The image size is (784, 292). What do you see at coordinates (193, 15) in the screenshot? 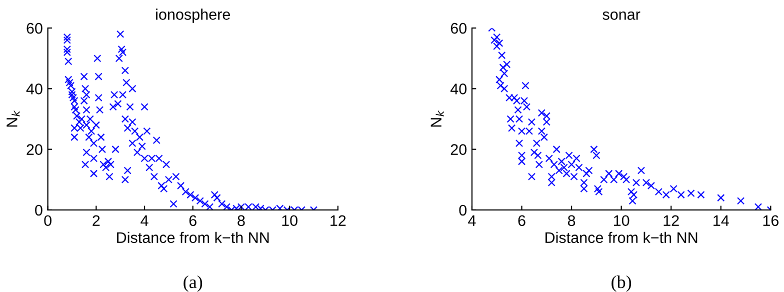
I see `chart-title: ionosphere` at bounding box center [193, 15].